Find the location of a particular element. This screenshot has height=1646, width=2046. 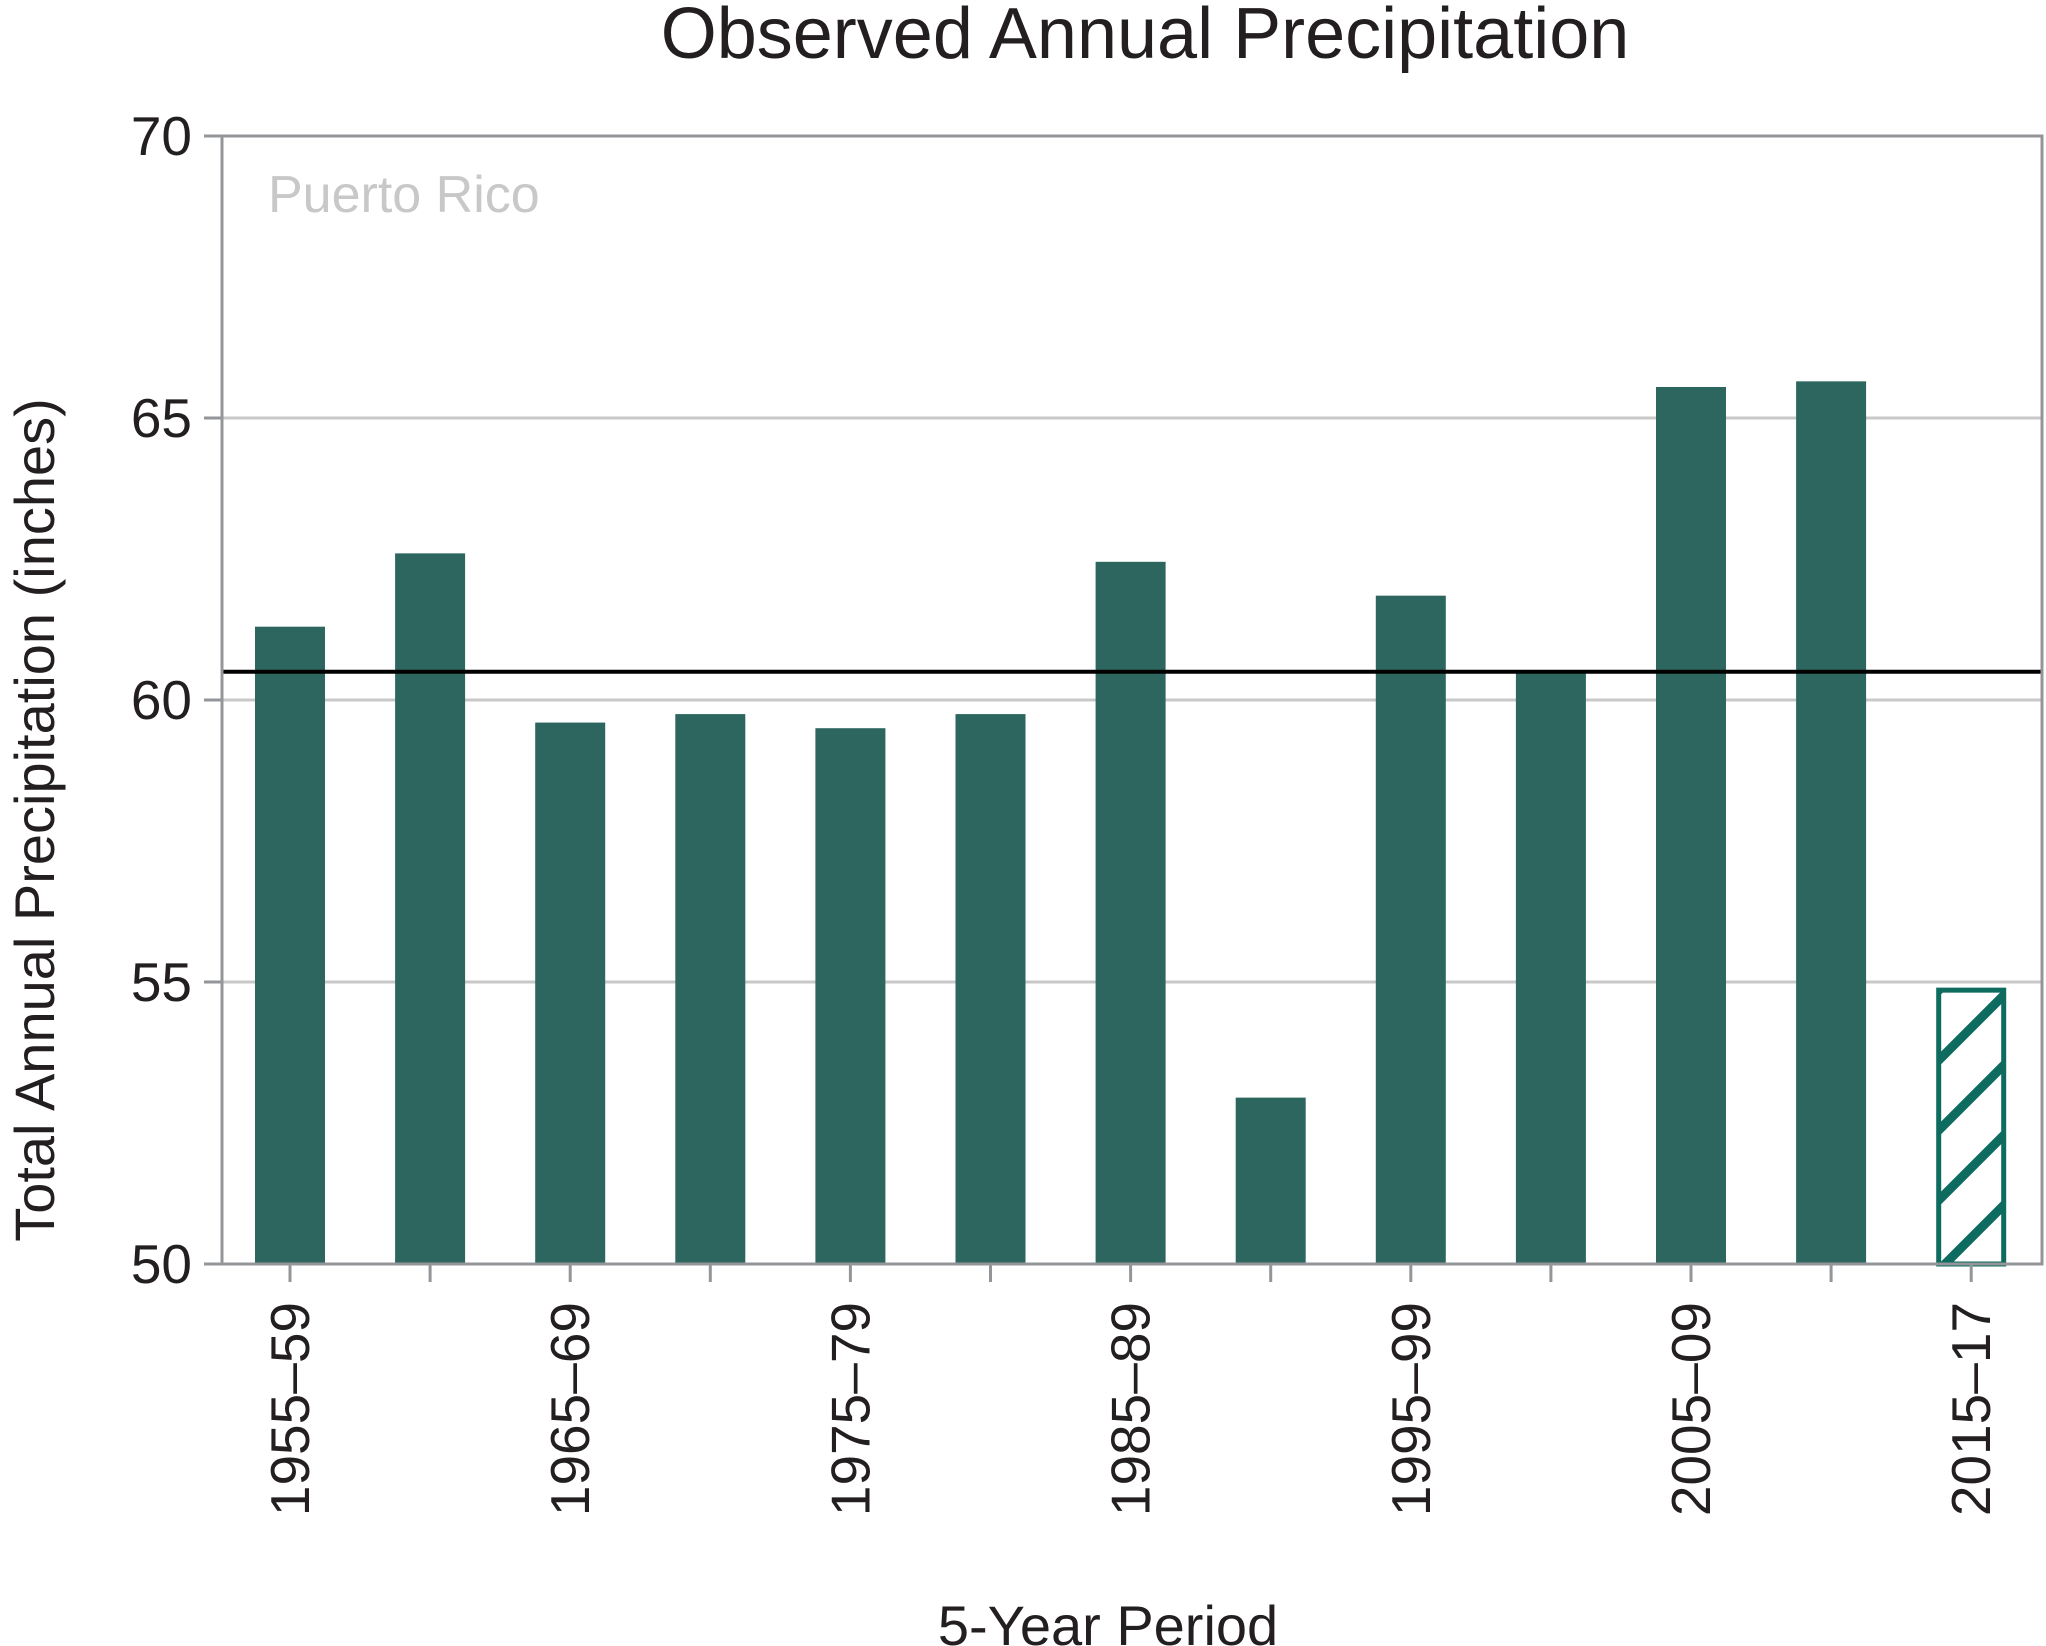

chart-title: Observed Annual Precipitation is located at coordinates (1145, 37).